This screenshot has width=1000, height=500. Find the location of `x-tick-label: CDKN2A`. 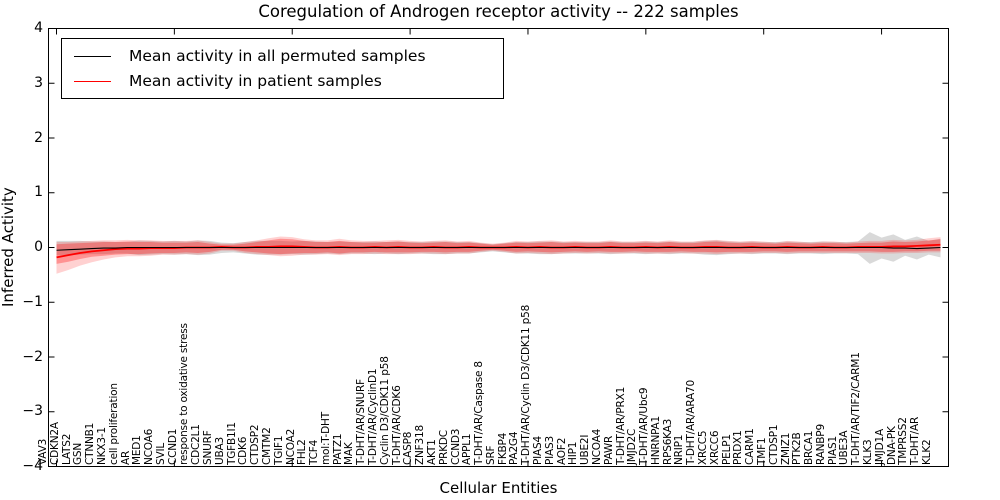

x-tick-label: CDKN2A is located at coordinates (54, 443).